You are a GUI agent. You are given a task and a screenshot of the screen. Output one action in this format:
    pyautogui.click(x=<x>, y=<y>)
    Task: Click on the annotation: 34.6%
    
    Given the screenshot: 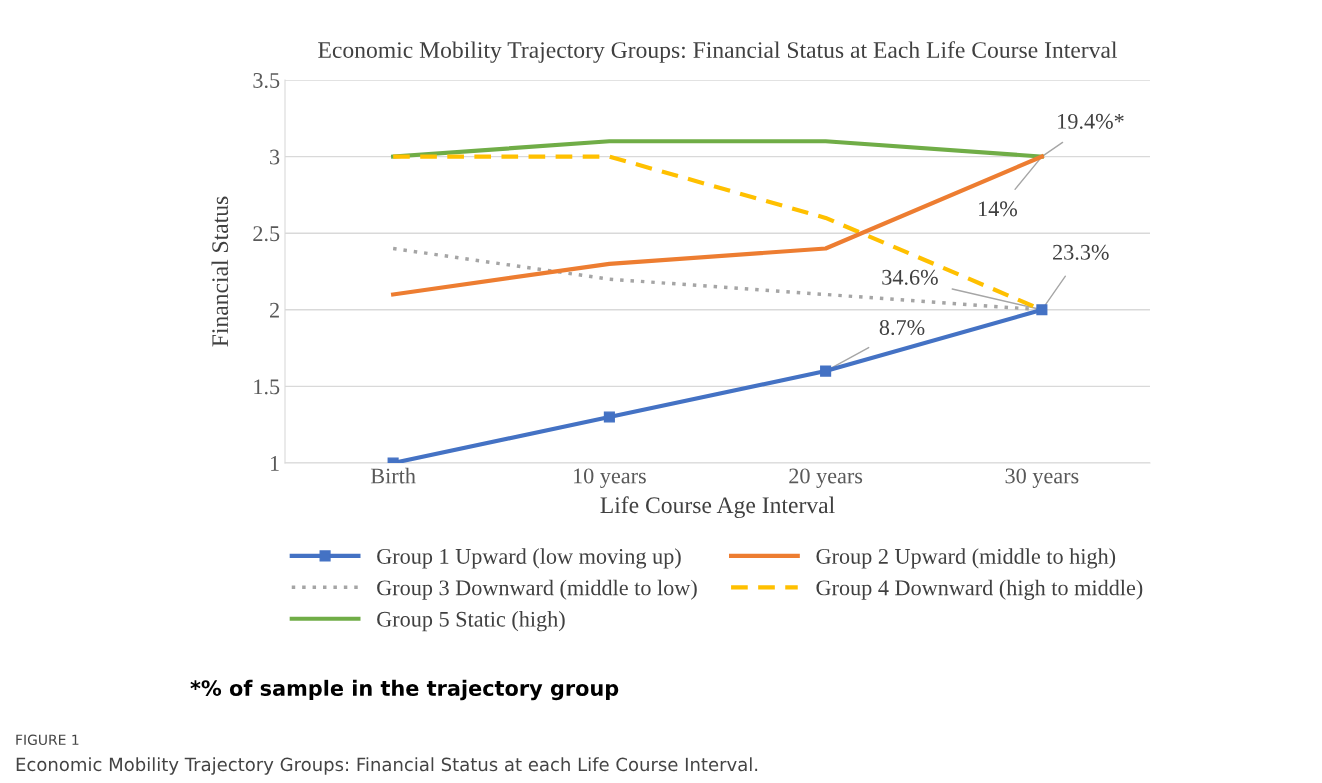 What is the action you would take?
    pyautogui.click(x=910, y=277)
    